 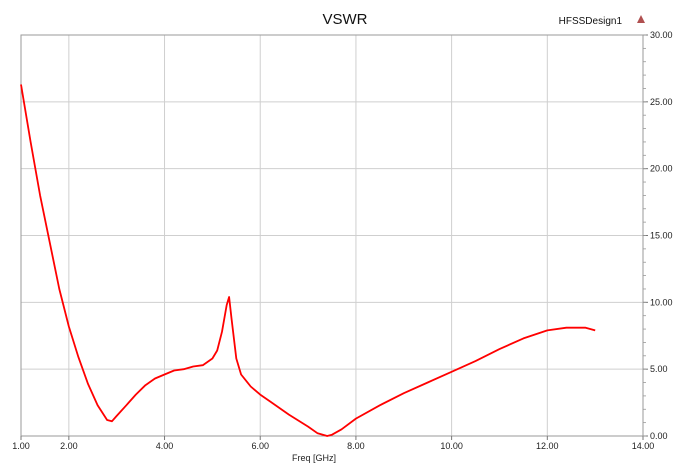 What do you see at coordinates (345, 19) in the screenshot?
I see `chart-title: VSWR` at bounding box center [345, 19].